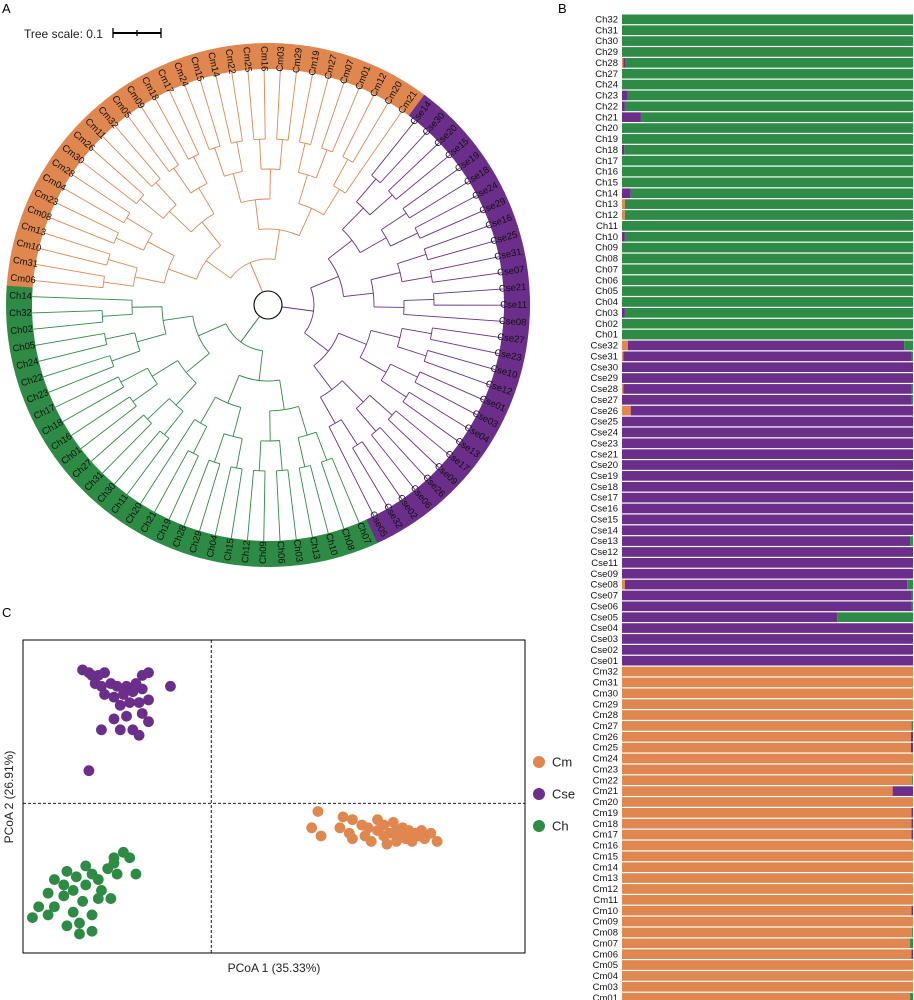  I want to click on structure-row-label: Ch05, so click(606, 291).